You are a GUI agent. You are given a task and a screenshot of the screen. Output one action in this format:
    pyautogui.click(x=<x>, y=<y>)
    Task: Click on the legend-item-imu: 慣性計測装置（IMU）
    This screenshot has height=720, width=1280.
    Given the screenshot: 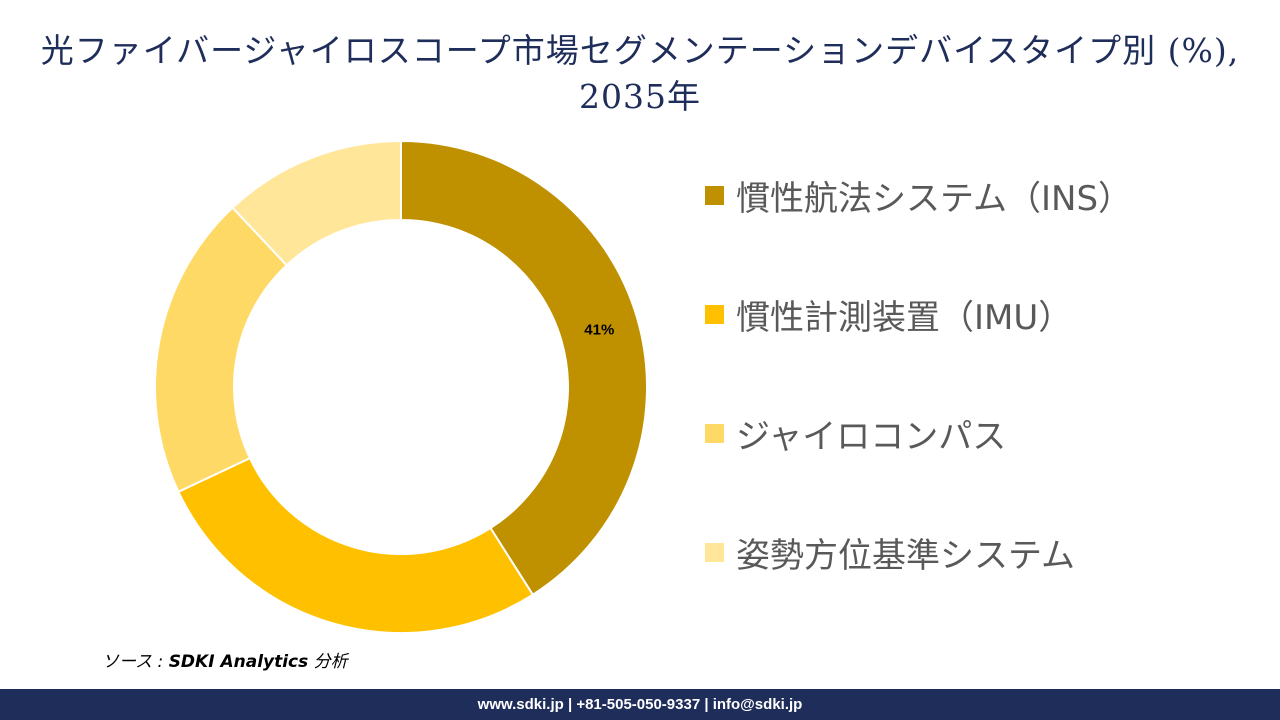 What is the action you would take?
    pyautogui.click(x=985, y=314)
    